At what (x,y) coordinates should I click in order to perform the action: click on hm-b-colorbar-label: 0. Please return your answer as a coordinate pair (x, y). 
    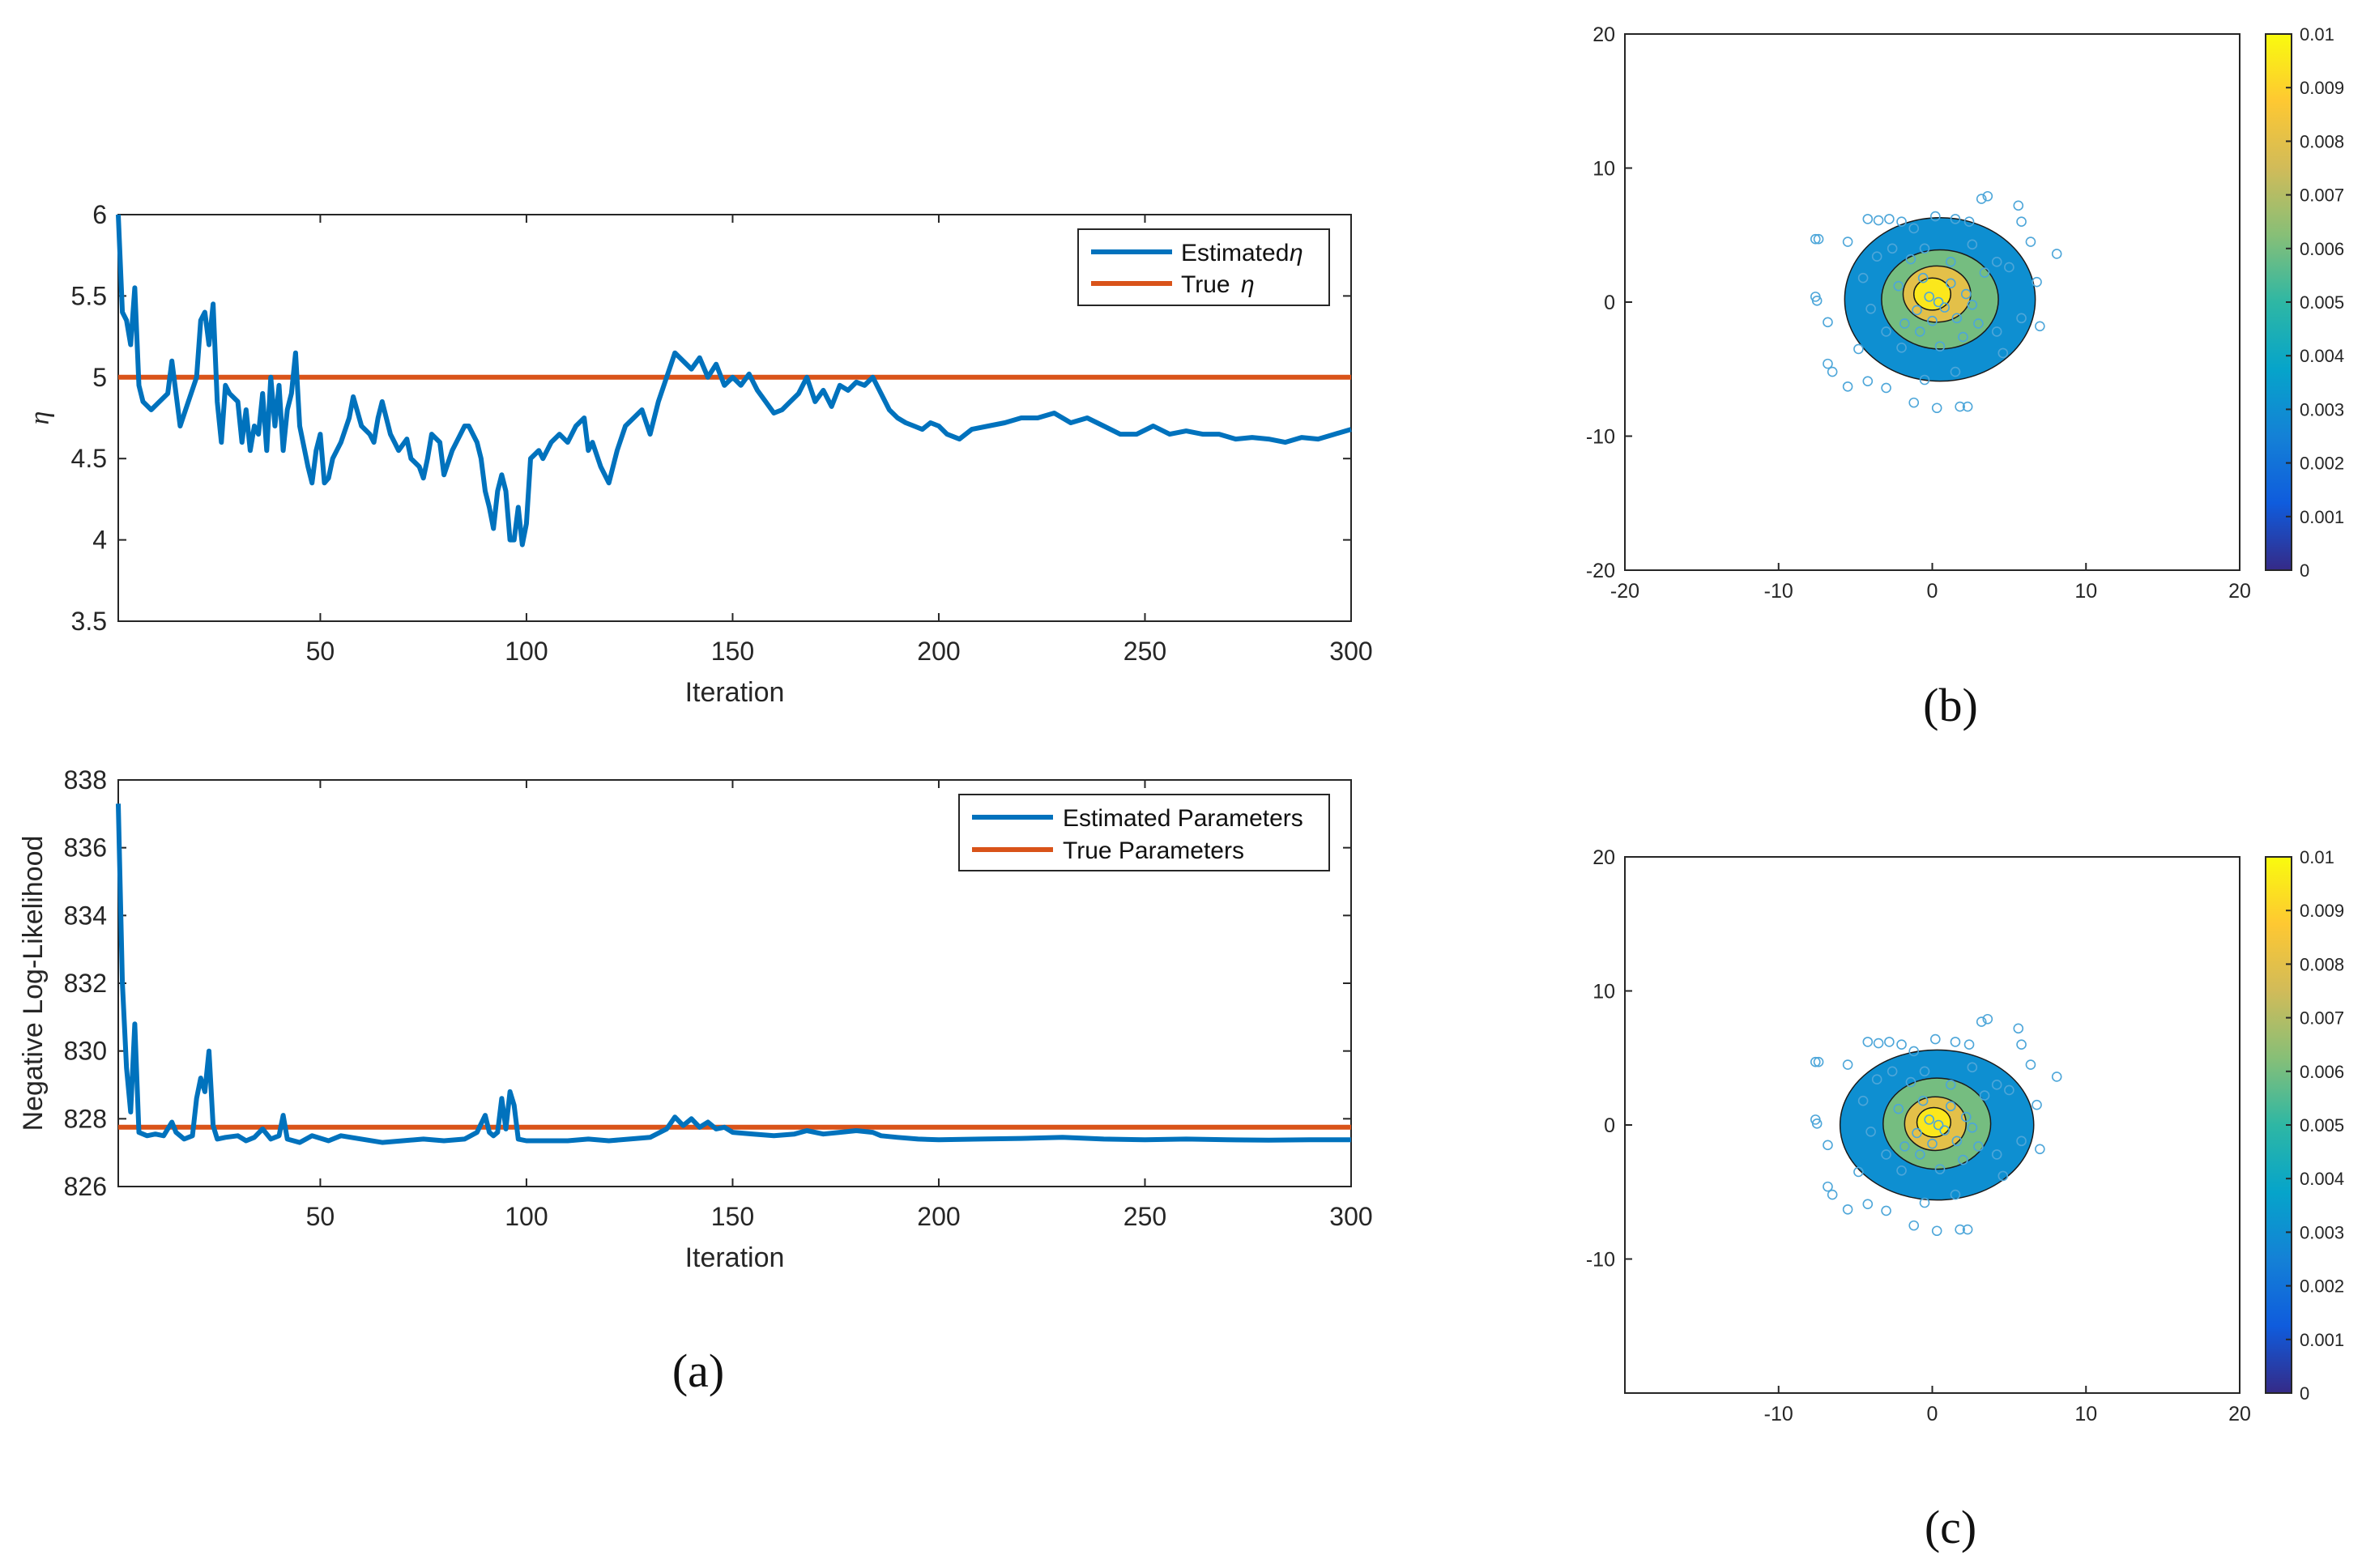
    Looking at the image, I should click on (2304, 570).